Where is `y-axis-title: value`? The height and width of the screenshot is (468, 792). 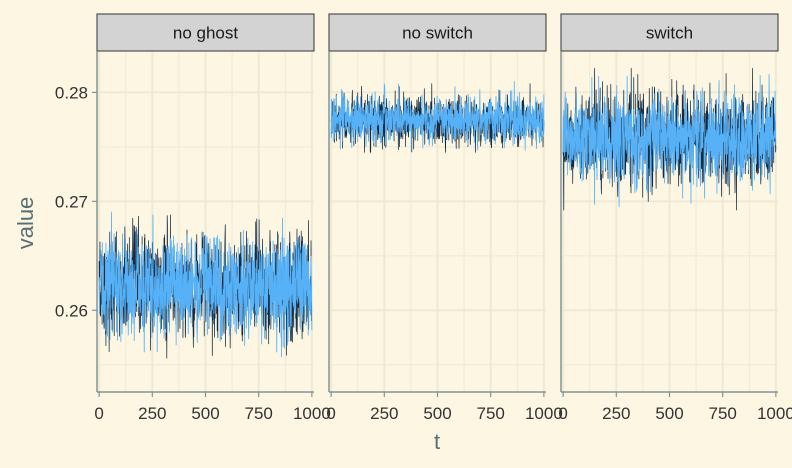
y-axis-title: value is located at coordinates (25, 223).